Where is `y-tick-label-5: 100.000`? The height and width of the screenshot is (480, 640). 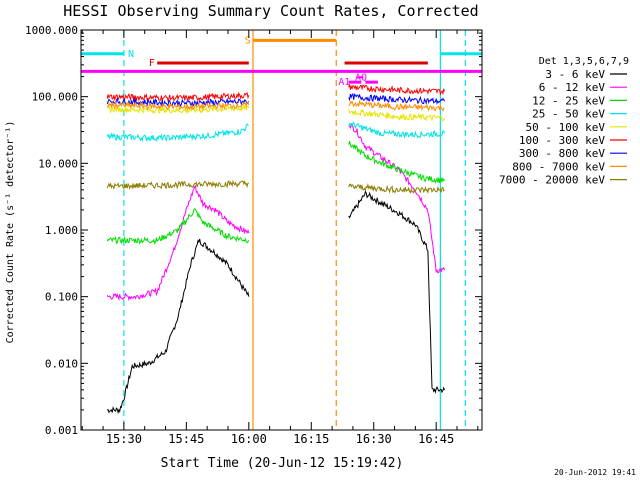
y-tick-label-5: 100.000 is located at coordinates (55, 97).